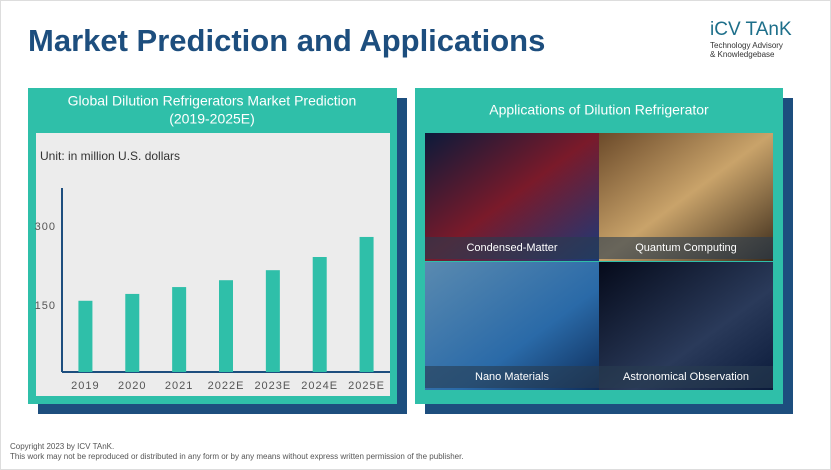  I want to click on x-tick-label: 2019, so click(85, 386).